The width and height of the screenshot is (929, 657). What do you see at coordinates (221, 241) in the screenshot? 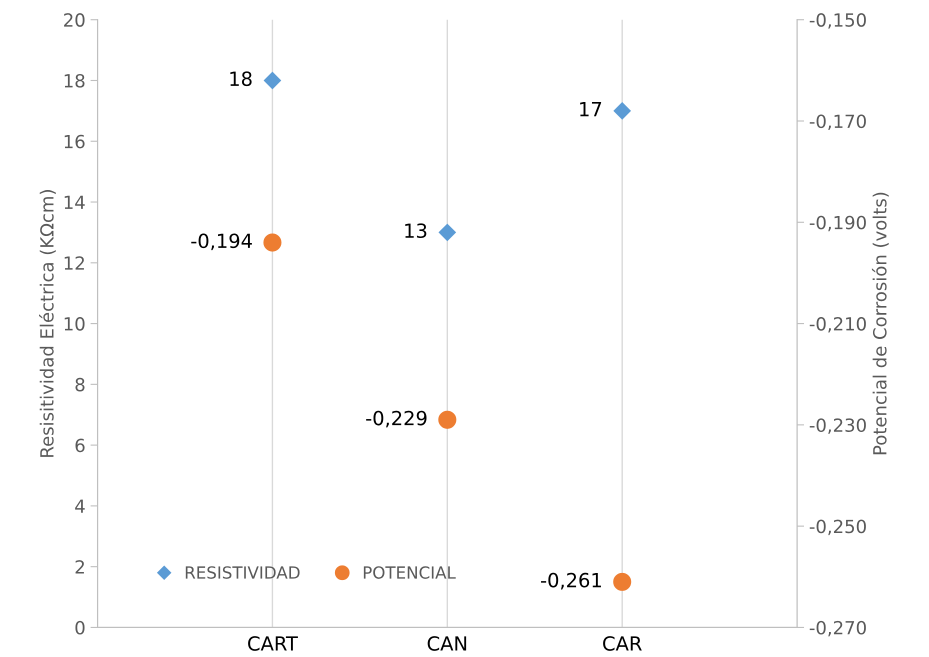
I see `data-label: -0,194` at bounding box center [221, 241].